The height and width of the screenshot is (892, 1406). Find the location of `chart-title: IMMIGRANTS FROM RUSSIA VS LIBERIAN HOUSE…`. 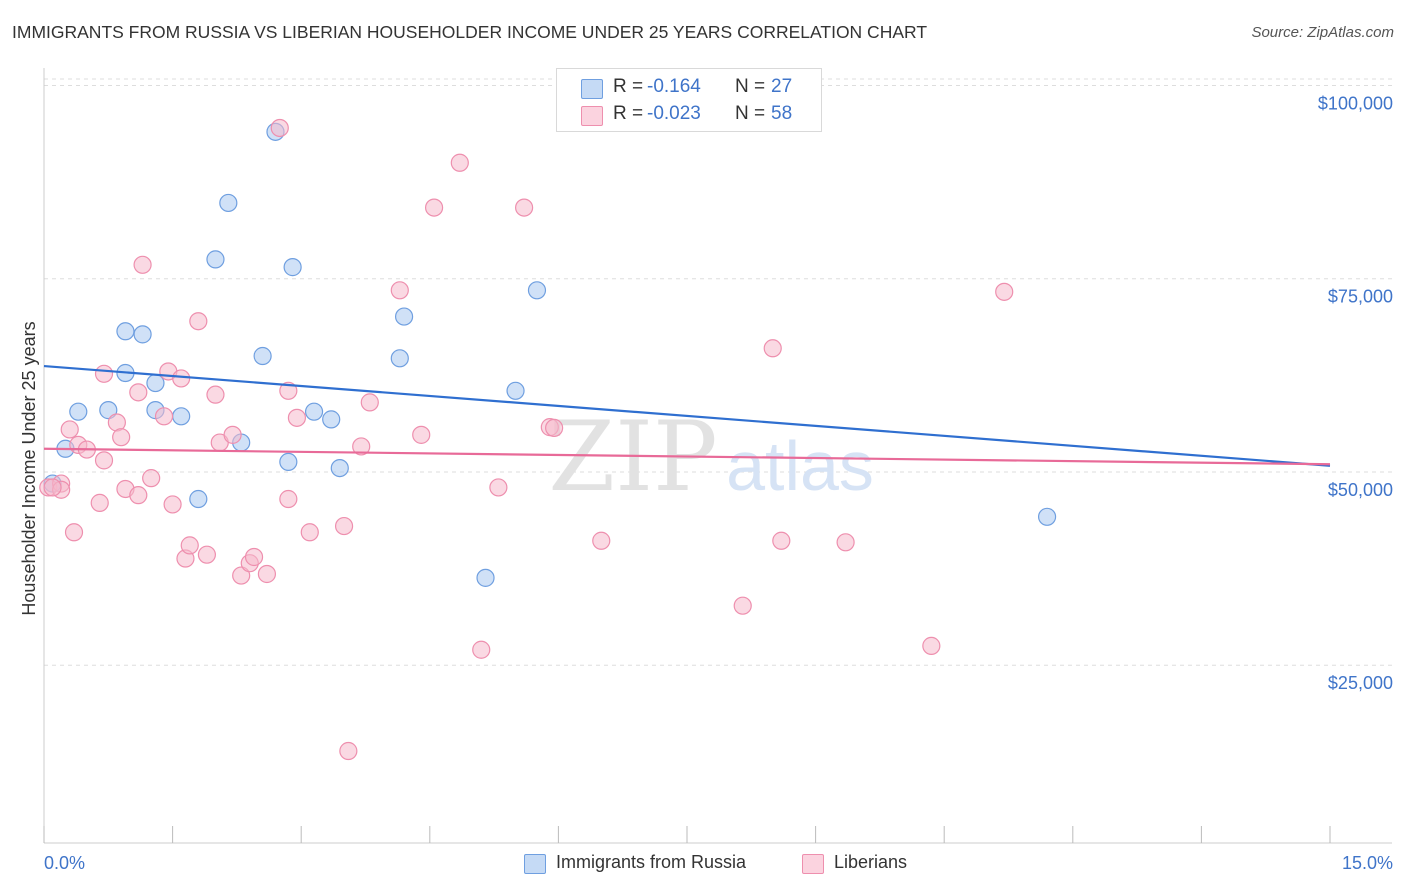

chart-title: IMMIGRANTS FROM RUSSIA VS LIBERIAN HOUSE… is located at coordinates (470, 32).